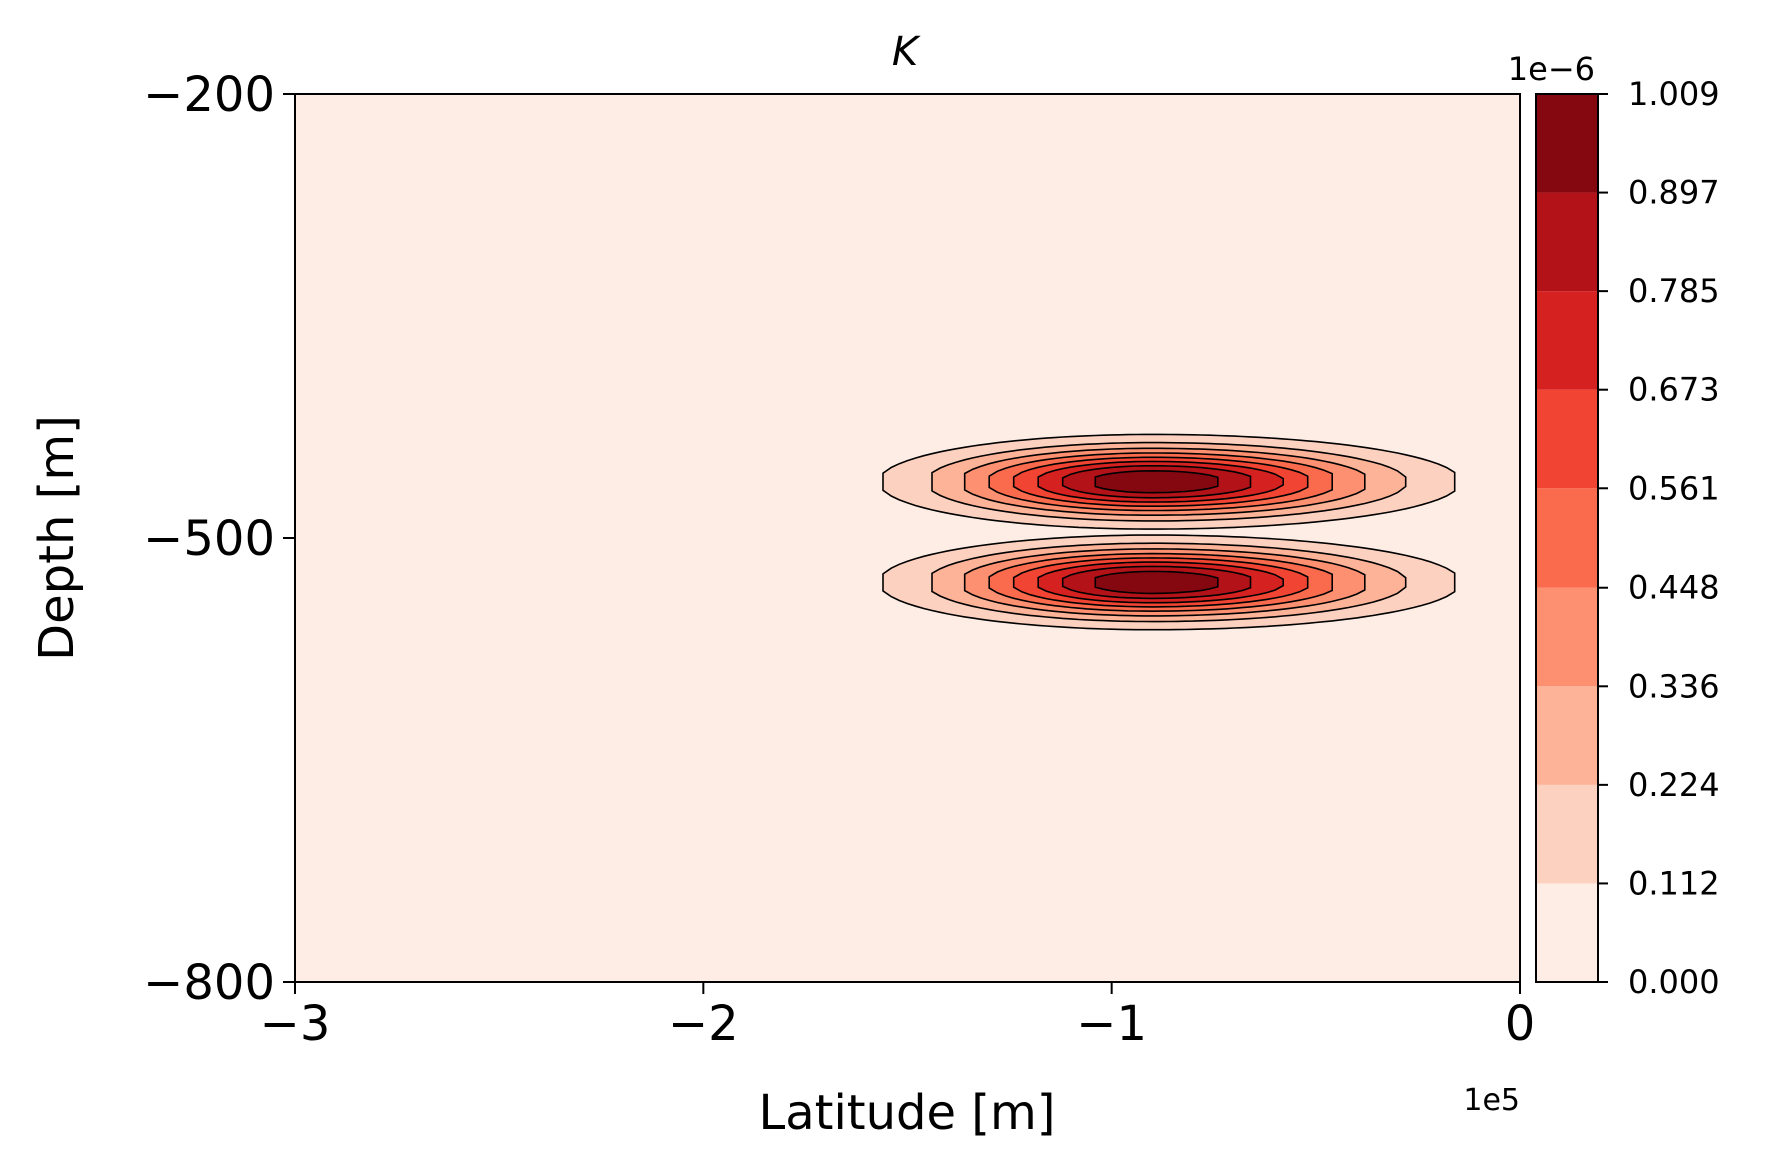  Describe the element at coordinates (1674, 193) in the screenshot. I see `colorbar-tick-label: 0.897` at that location.